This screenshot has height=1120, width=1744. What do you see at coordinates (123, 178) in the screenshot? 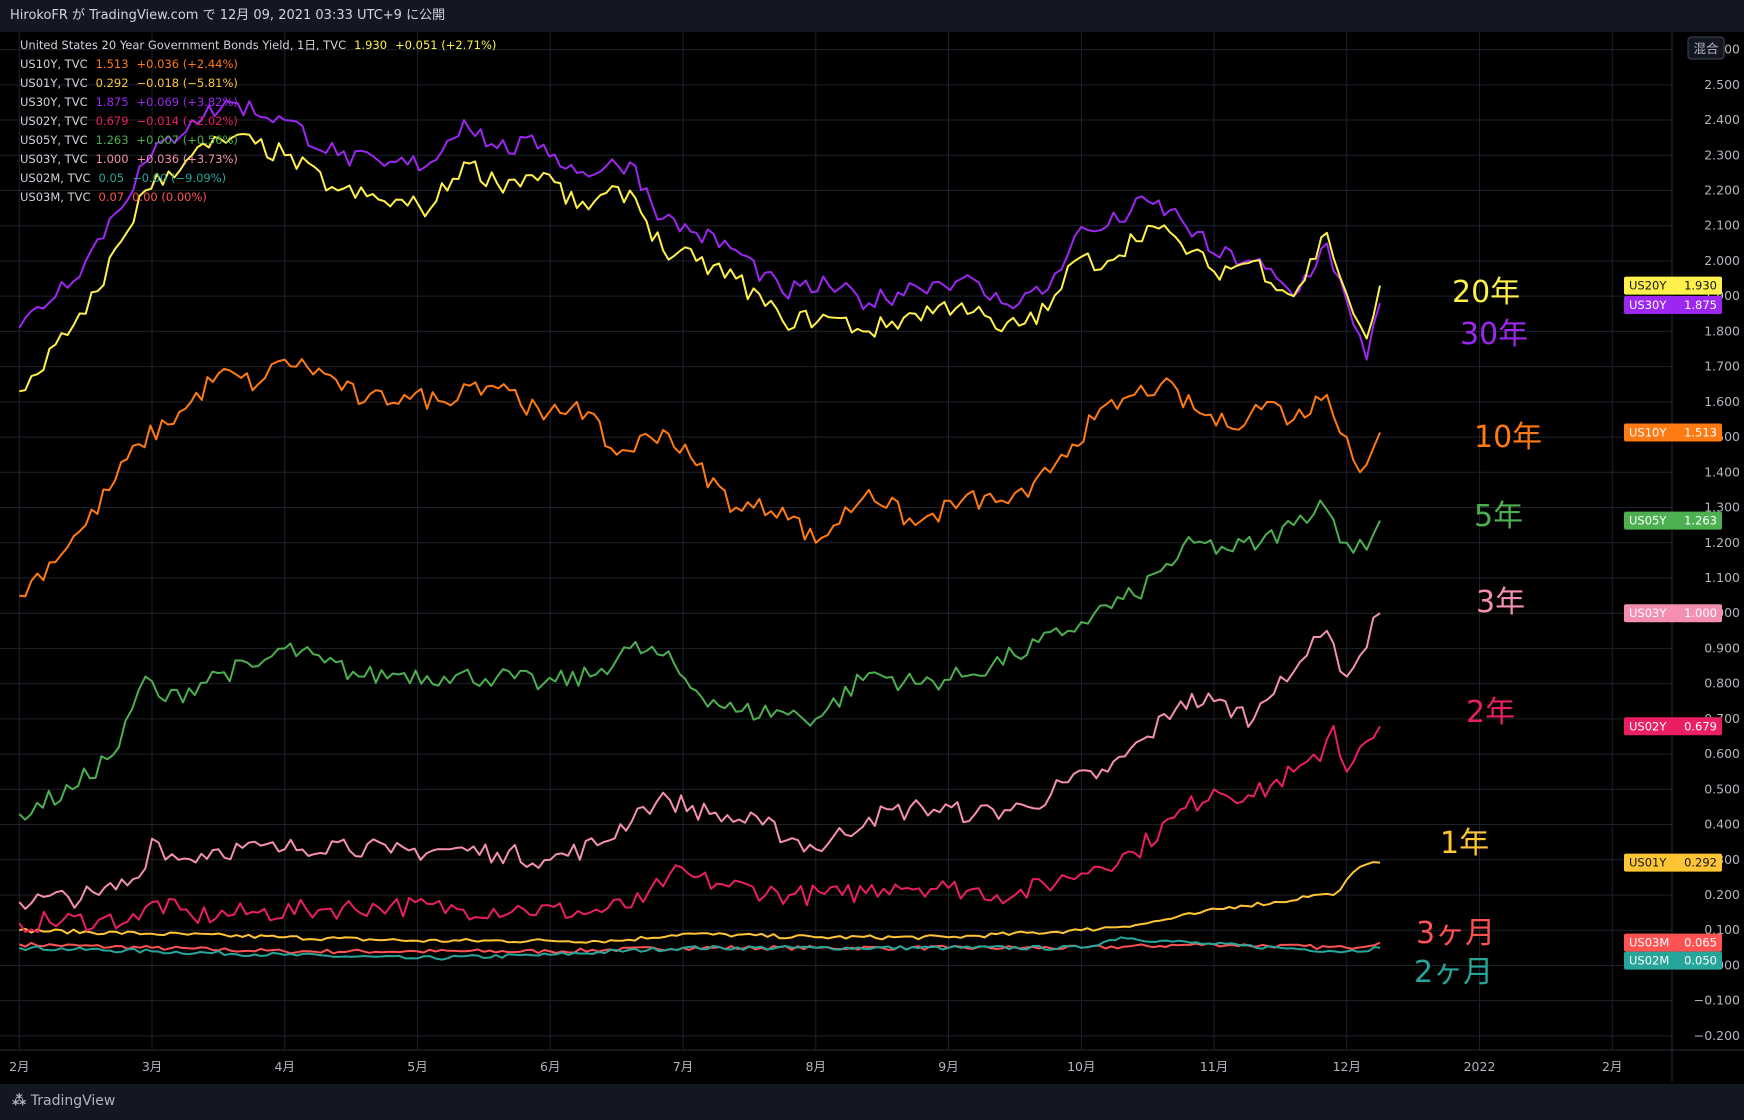
I see `legend-row: US02M, TVC 0.05 −0.00 (−9.09%)` at bounding box center [123, 178].